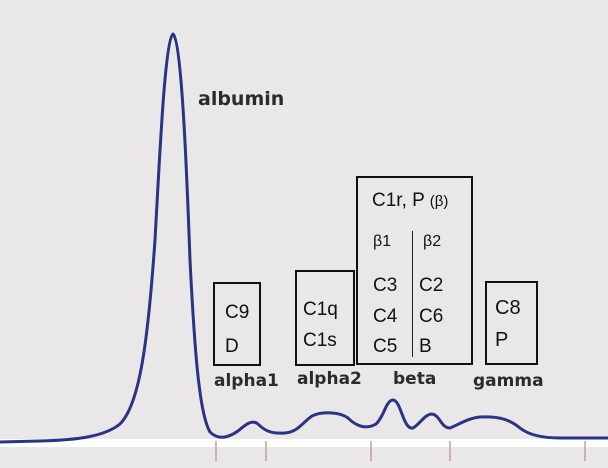  Describe the element at coordinates (431, 285) in the screenshot. I see `beta-right-1: C2` at that location.